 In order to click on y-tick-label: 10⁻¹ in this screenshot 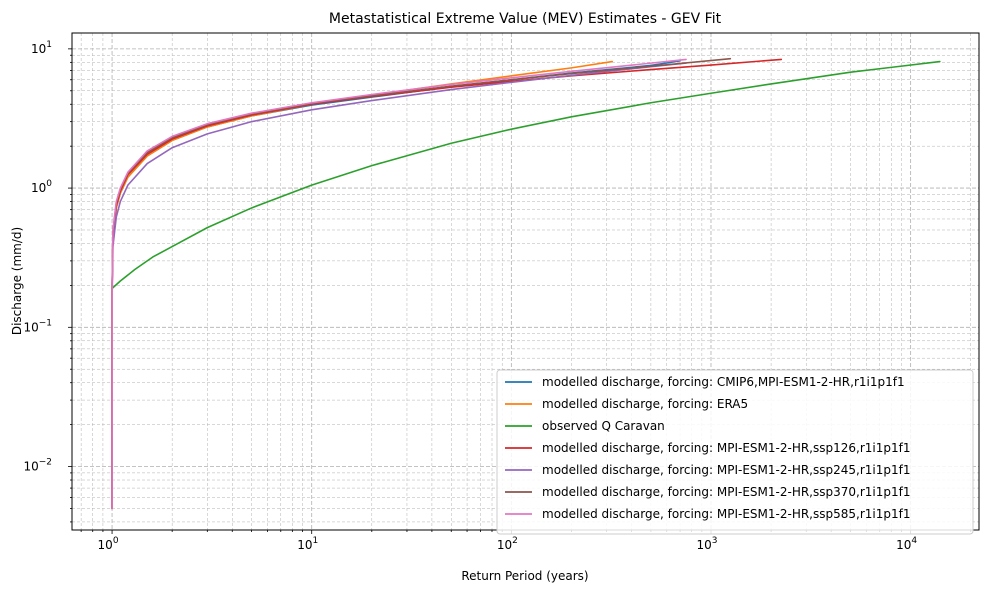, I will do `click(37, 326)`.